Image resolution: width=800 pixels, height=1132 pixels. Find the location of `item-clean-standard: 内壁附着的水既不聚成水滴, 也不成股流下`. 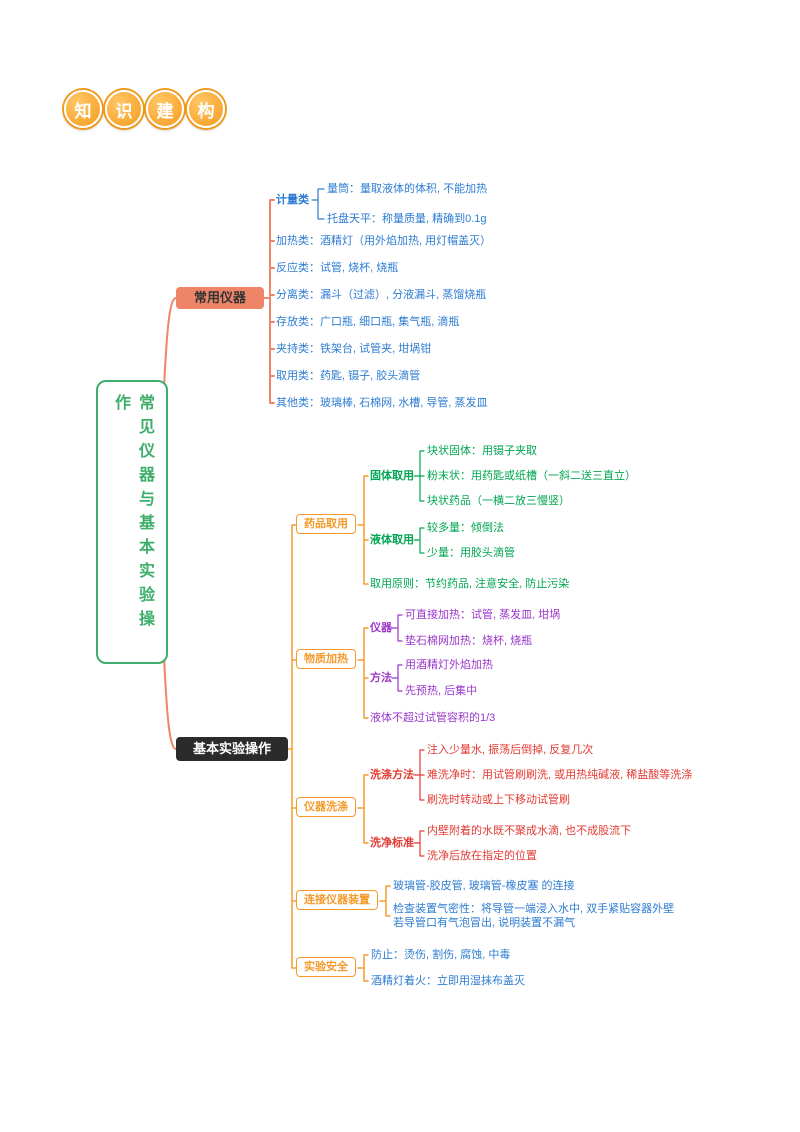

item-clean-standard: 内壁附着的水既不聚成水滴, 也不成股流下 is located at coordinates (529, 831).